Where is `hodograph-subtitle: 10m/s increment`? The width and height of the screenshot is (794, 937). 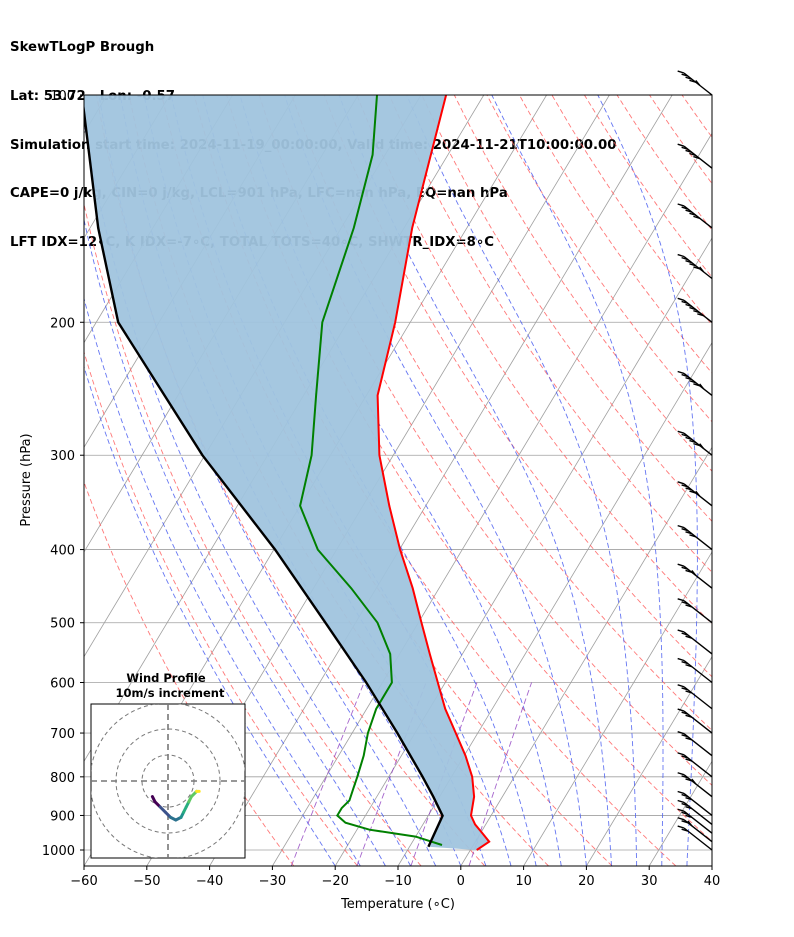
hodograph-subtitle: 10m/s increment is located at coordinates (170, 693).